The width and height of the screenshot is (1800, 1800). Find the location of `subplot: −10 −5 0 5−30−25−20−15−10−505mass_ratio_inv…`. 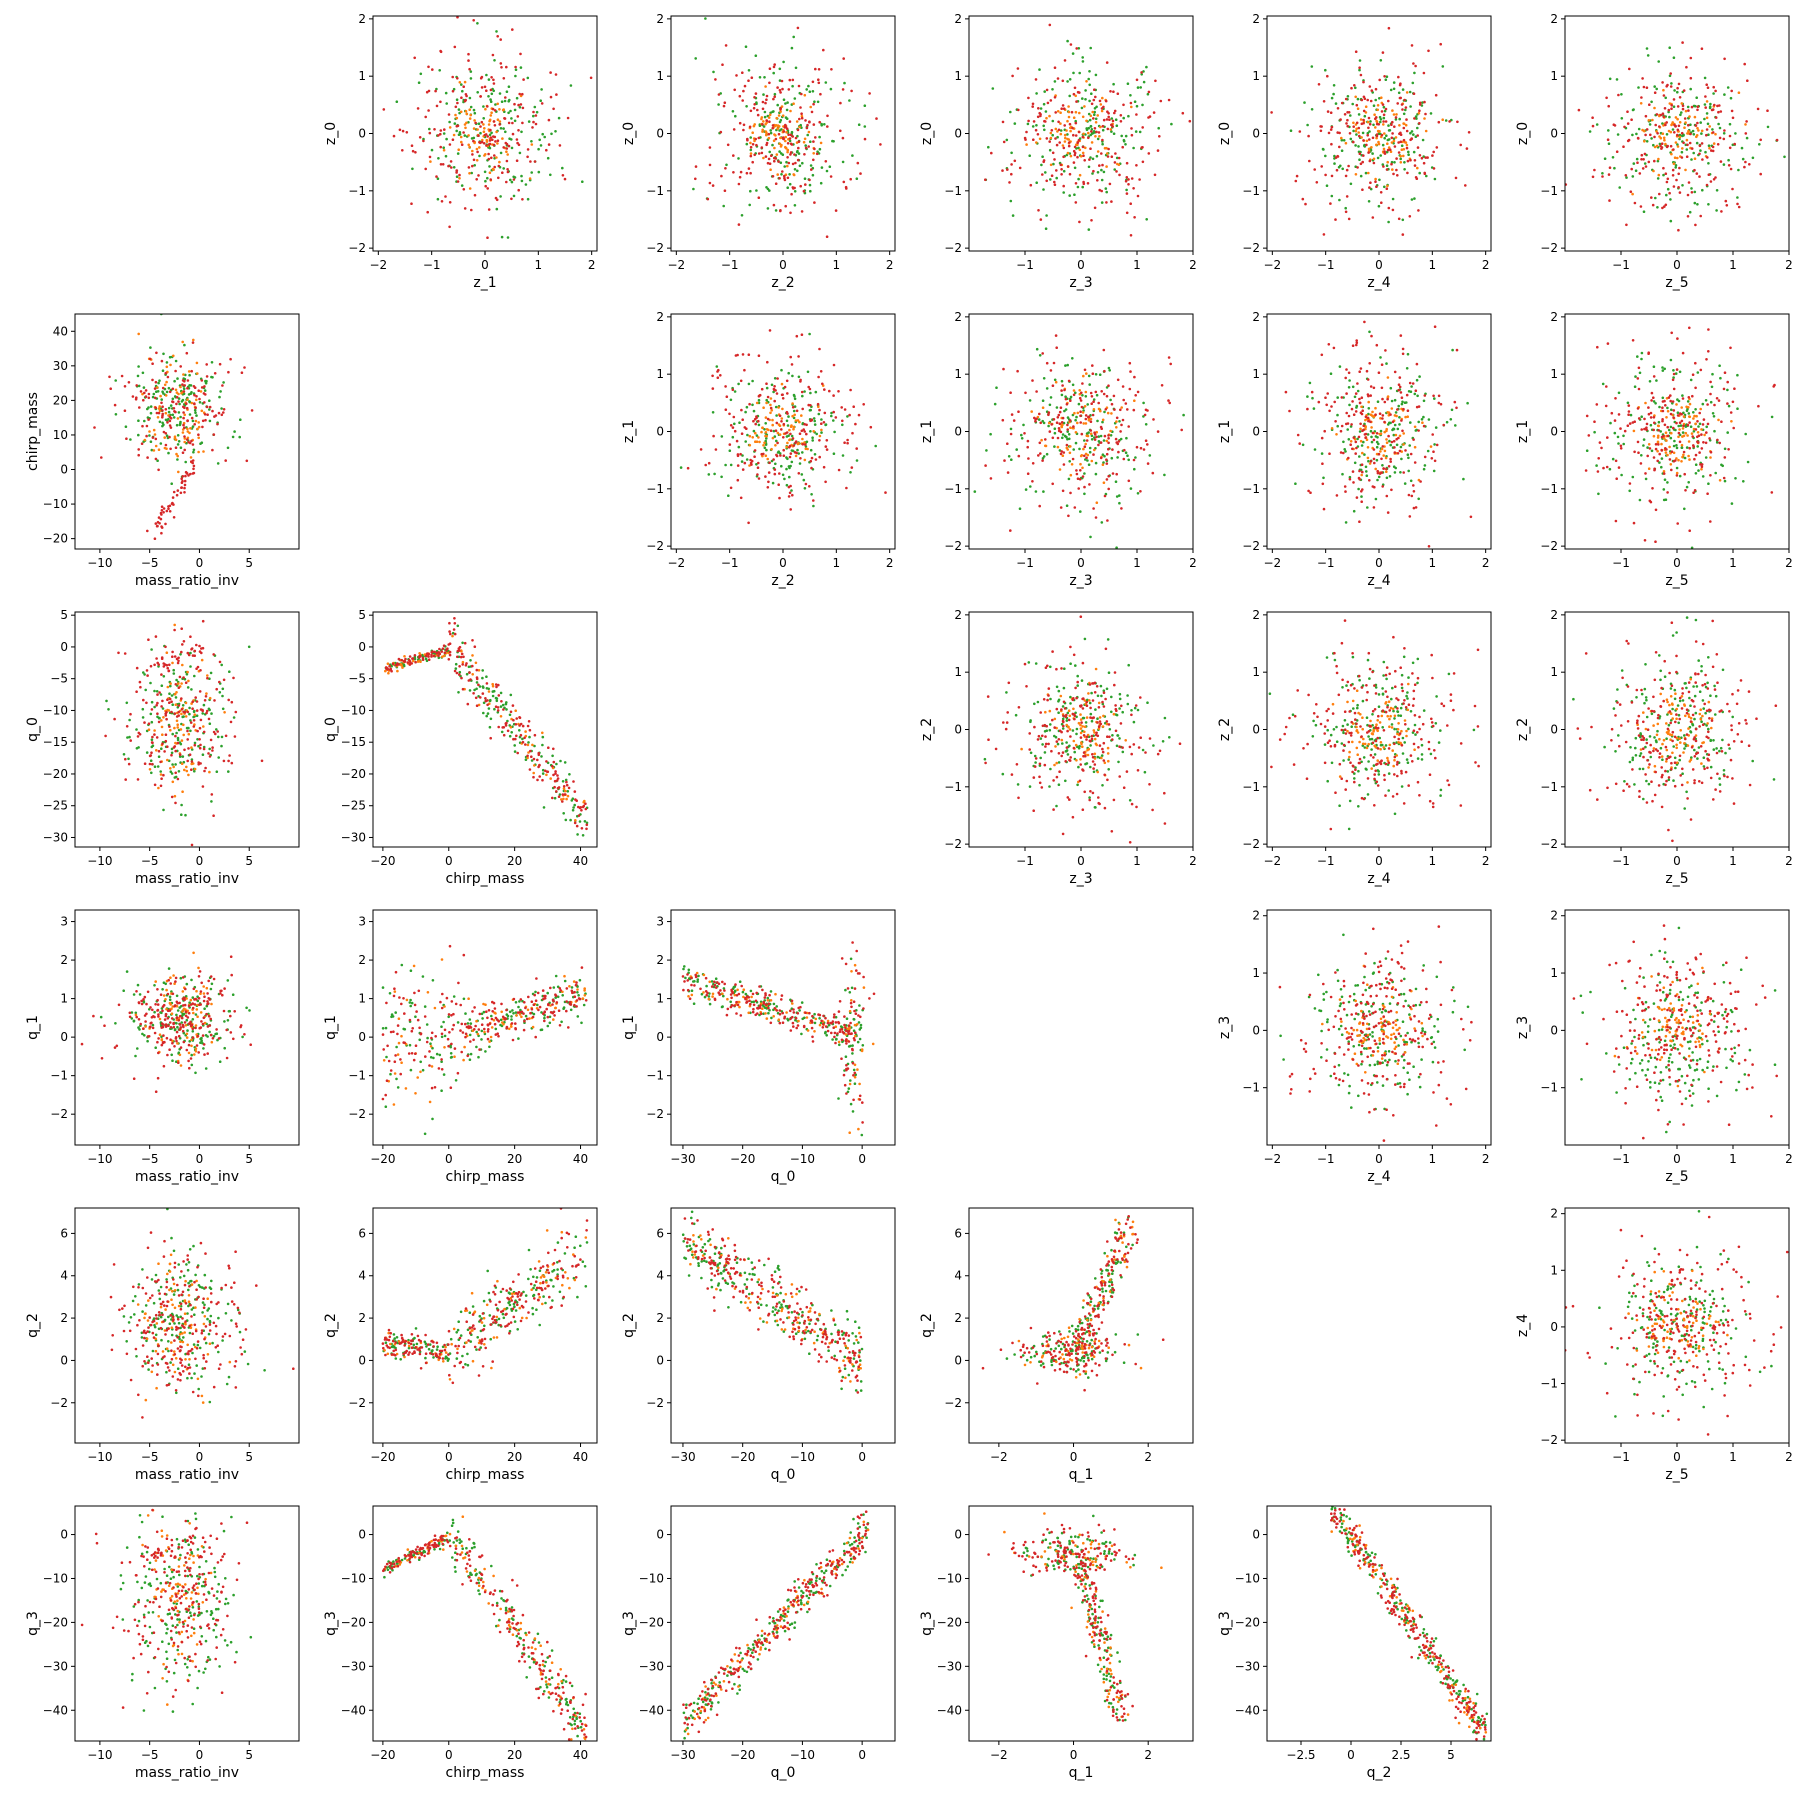

subplot: −10 −5 0 5−30−25−20−15−10−505mass_ratio_inv… is located at coordinates (162, 747).